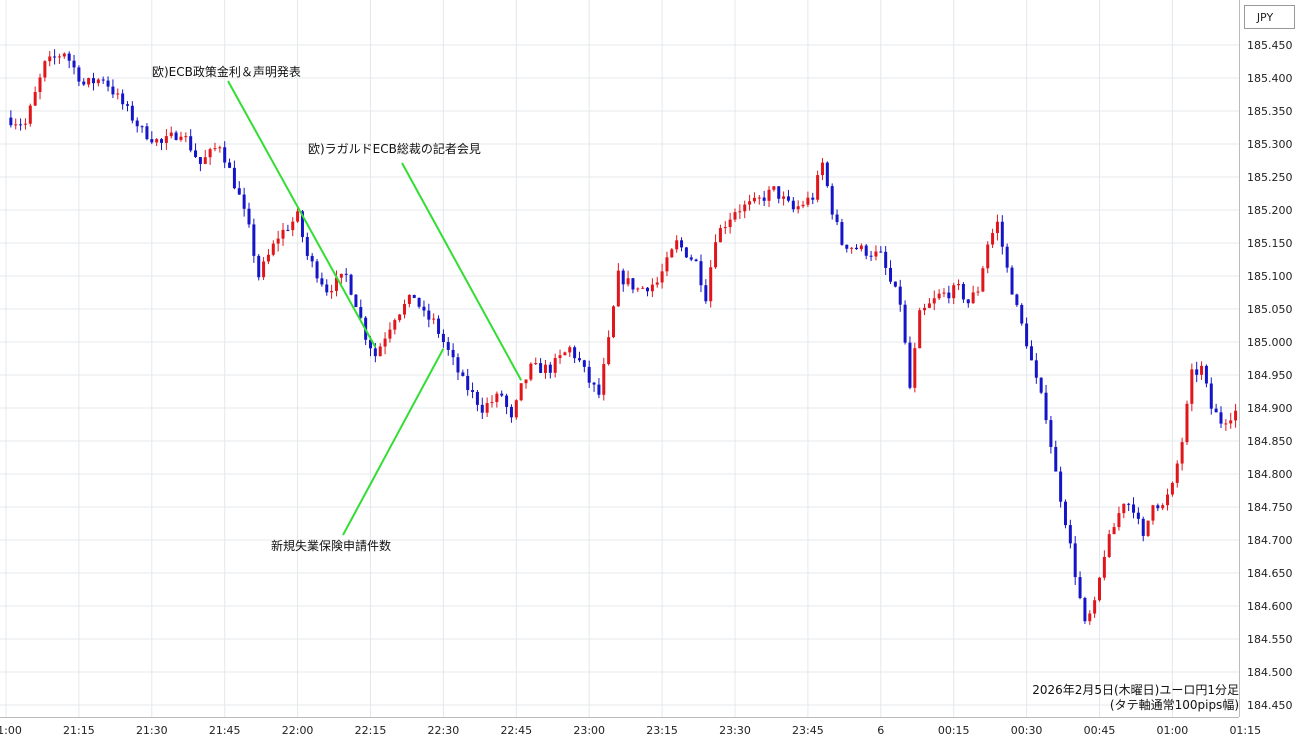 Image resolution: width=1300 pixels, height=745 pixels. What do you see at coordinates (1270, 111) in the screenshot?
I see `y-tick-label: 185.350` at bounding box center [1270, 111].